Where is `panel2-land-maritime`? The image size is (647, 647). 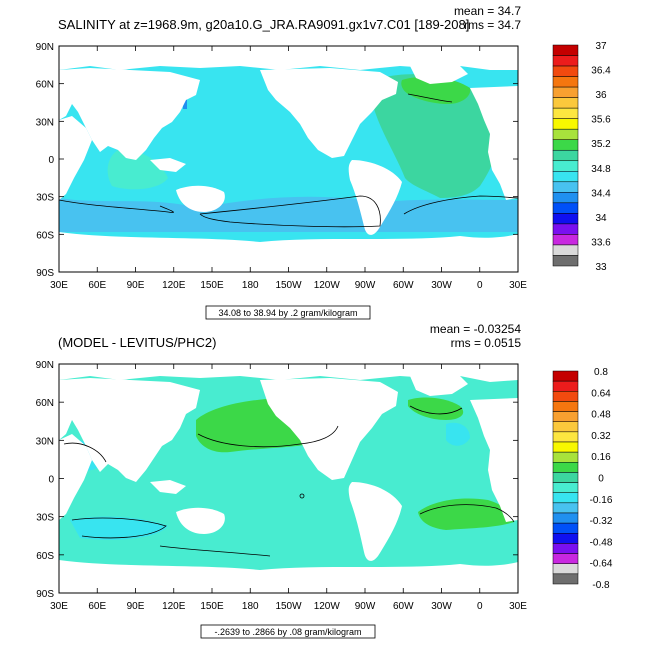 panel2-land-maritime is located at coordinates (168, 487).